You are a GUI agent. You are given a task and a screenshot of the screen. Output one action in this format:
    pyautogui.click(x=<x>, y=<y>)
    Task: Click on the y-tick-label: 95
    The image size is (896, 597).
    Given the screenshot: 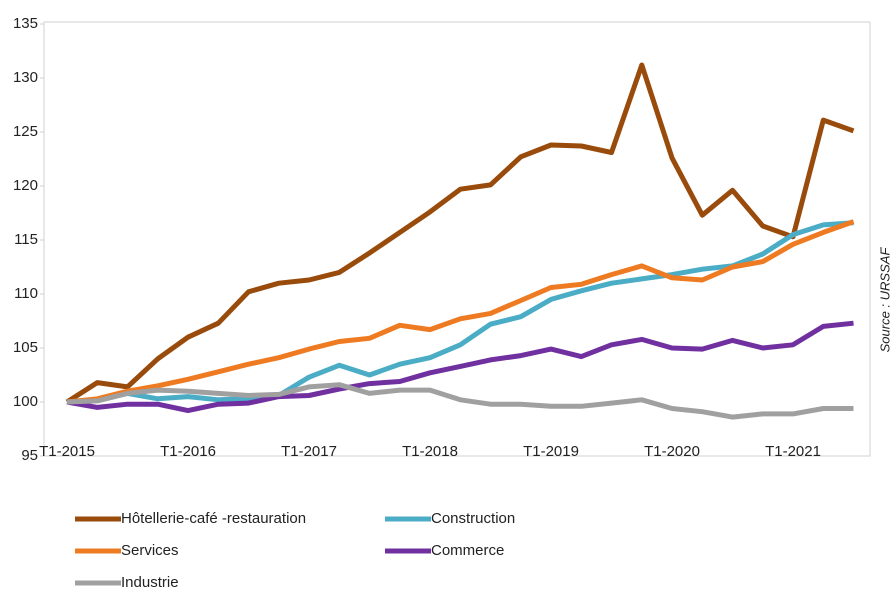 What is the action you would take?
    pyautogui.click(x=29, y=455)
    